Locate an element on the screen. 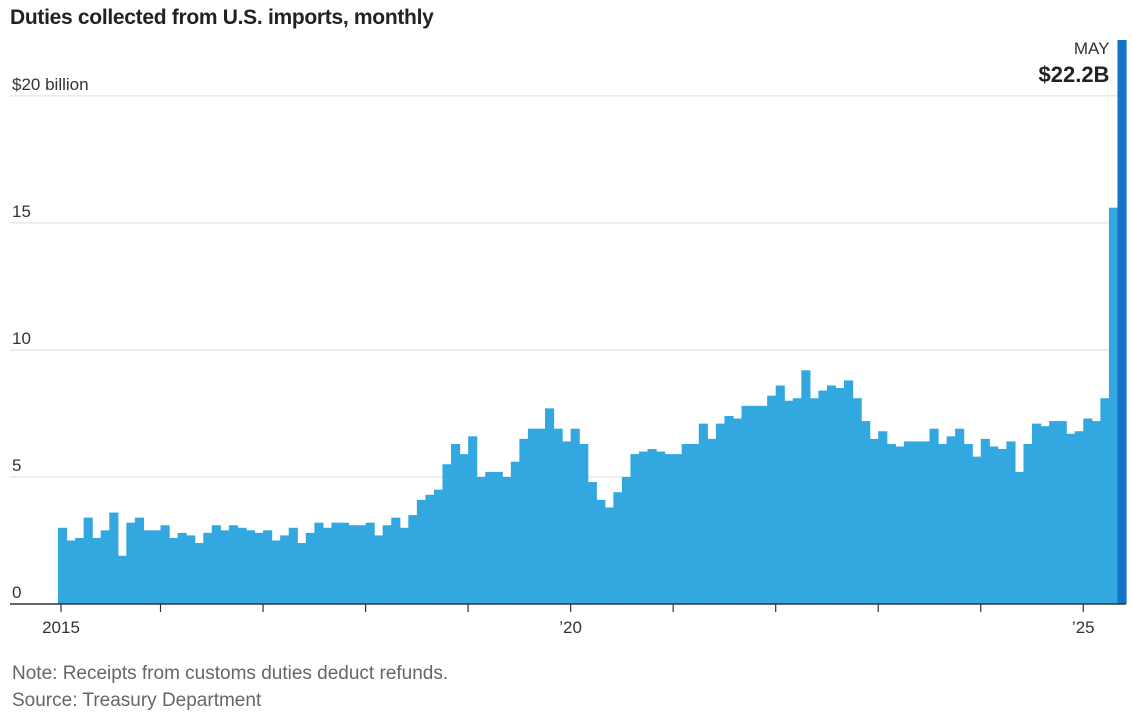  x-tick-label: ’25 is located at coordinates (1083, 627).